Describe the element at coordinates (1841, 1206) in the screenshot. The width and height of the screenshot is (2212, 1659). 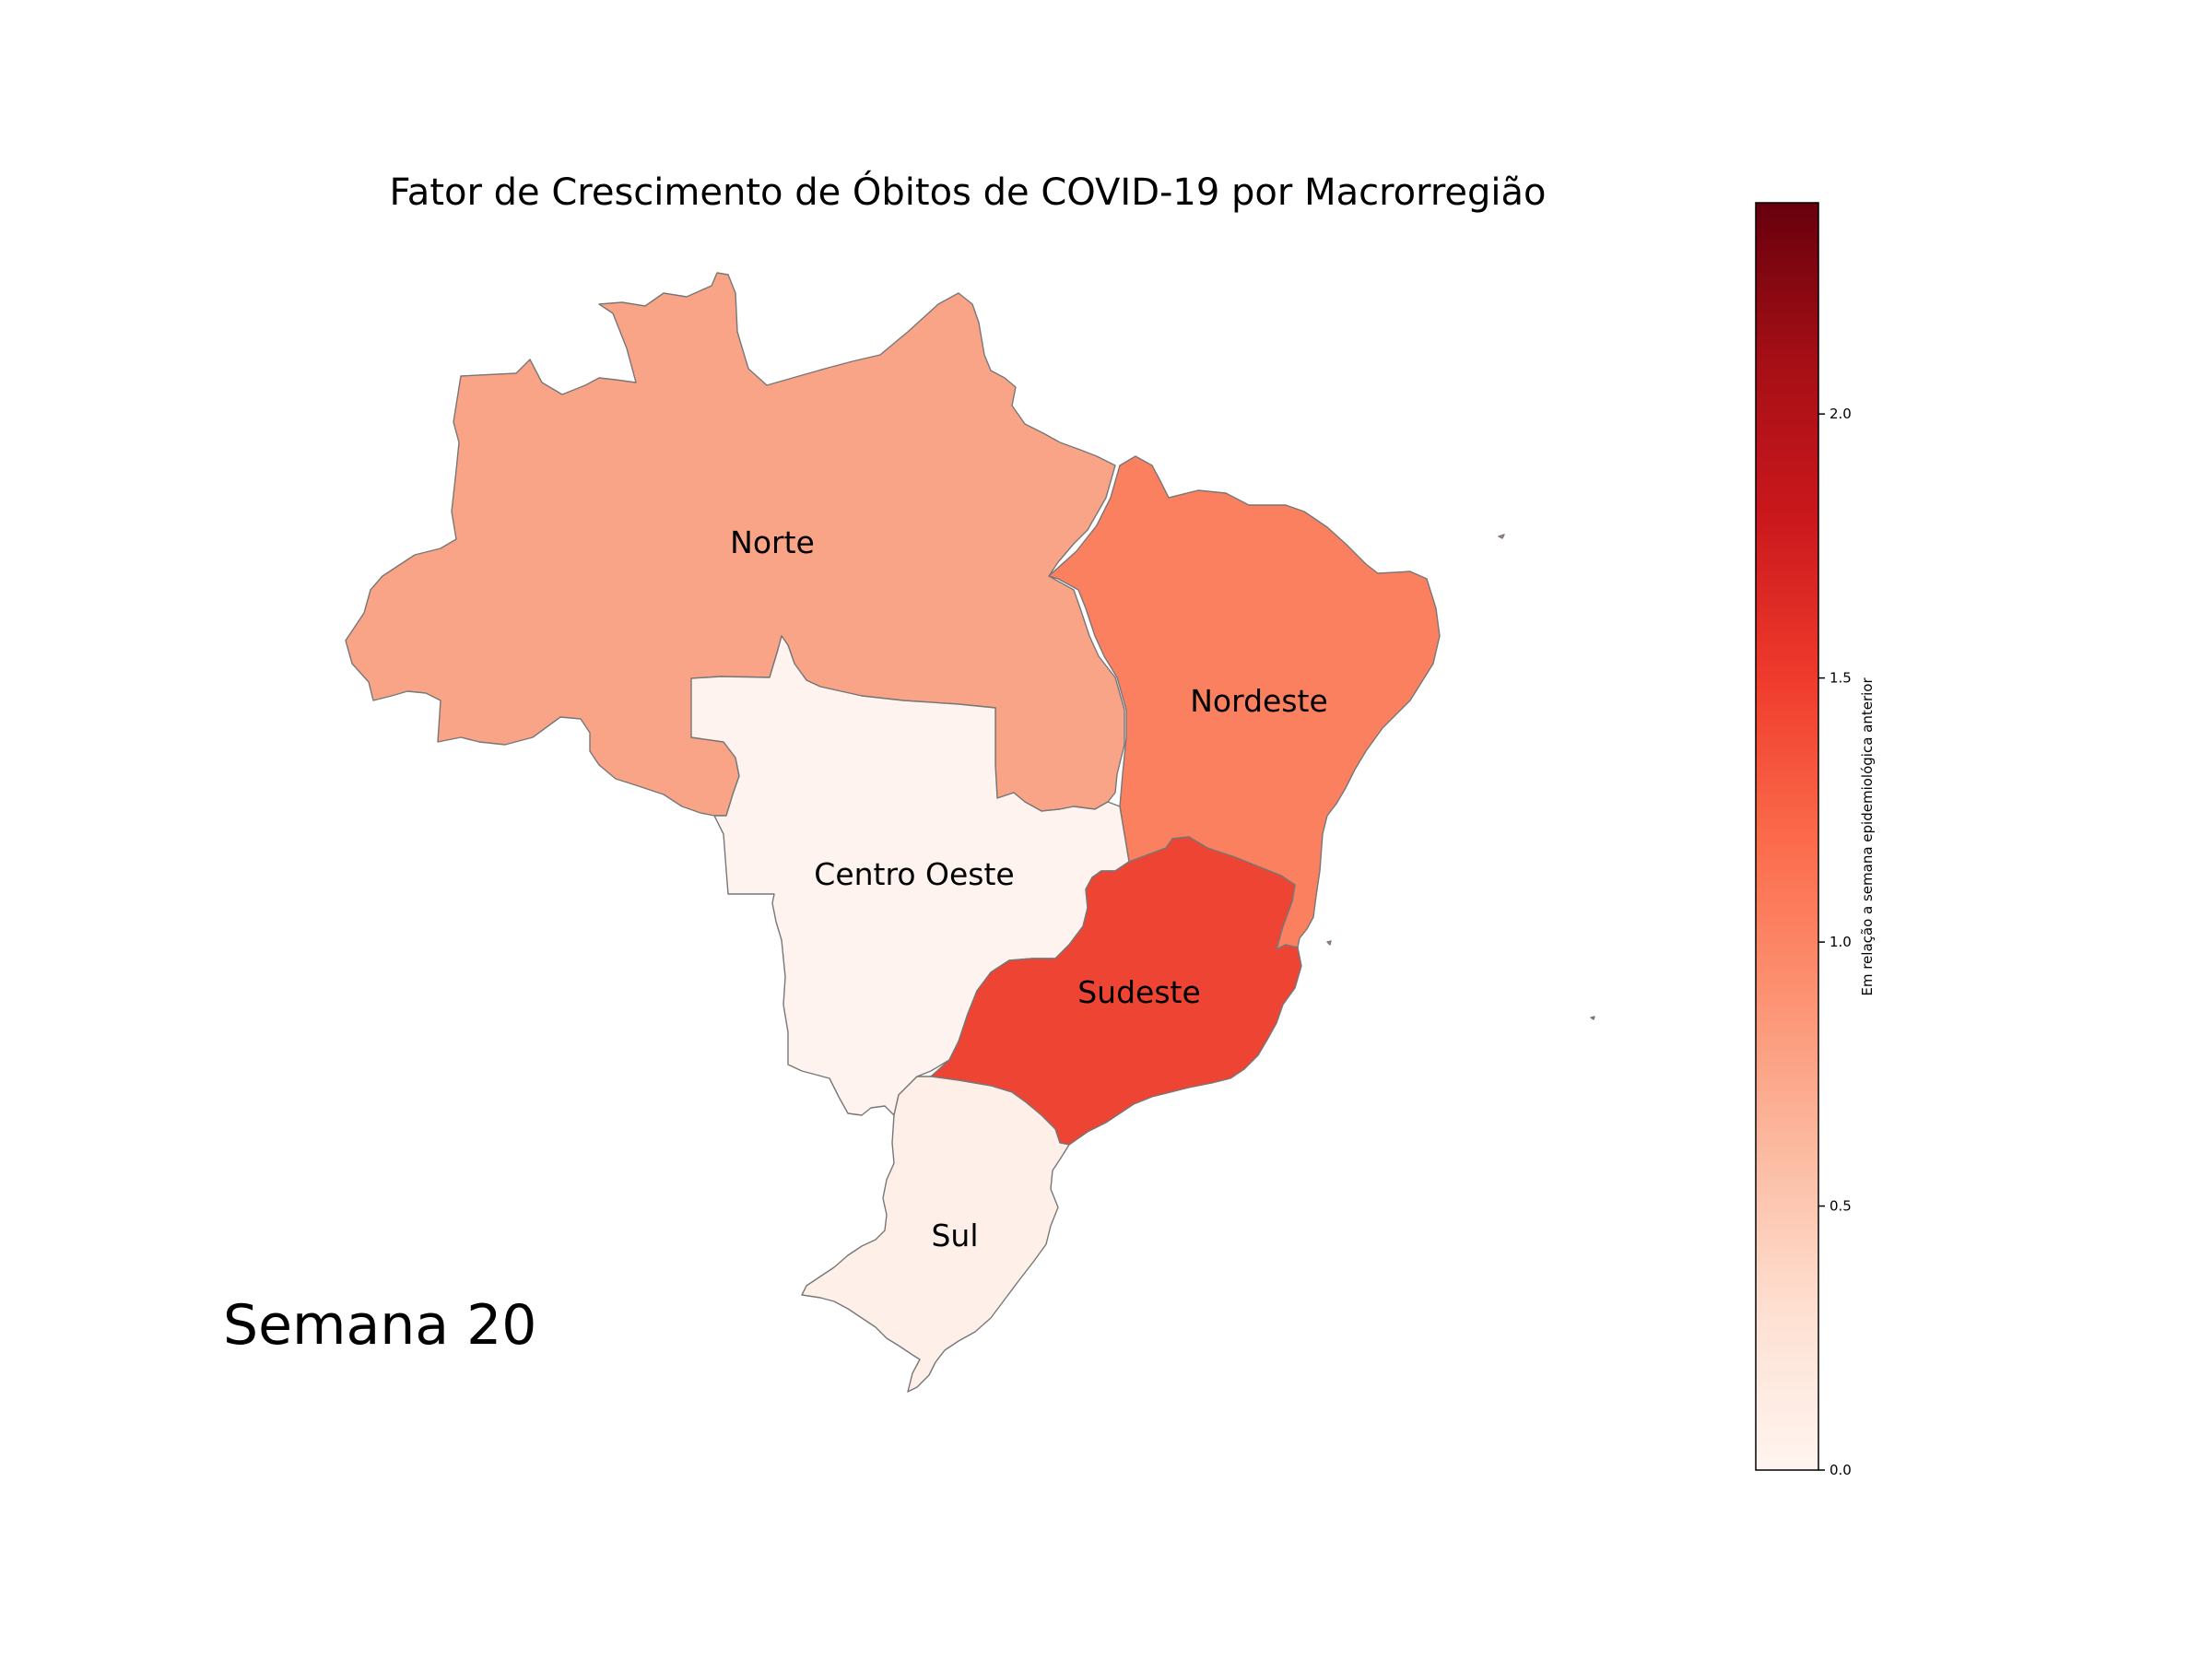
I see `colorbar-tick-label: 0.5` at that location.